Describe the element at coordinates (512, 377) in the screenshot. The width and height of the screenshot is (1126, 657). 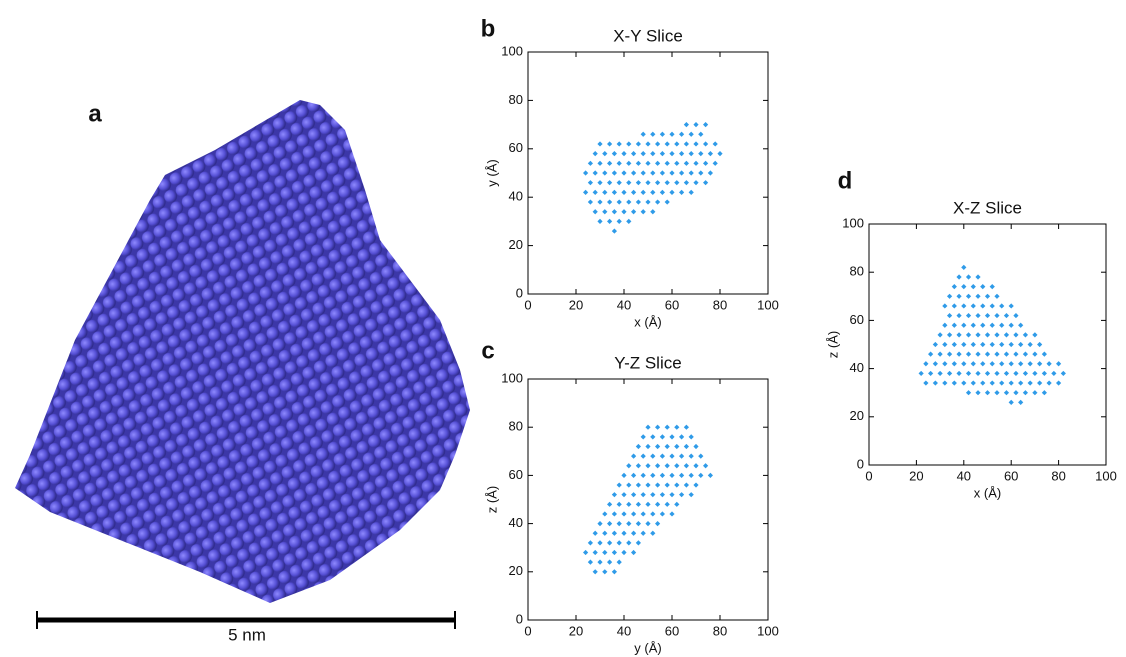
I see `y-tick-label: 100` at that location.